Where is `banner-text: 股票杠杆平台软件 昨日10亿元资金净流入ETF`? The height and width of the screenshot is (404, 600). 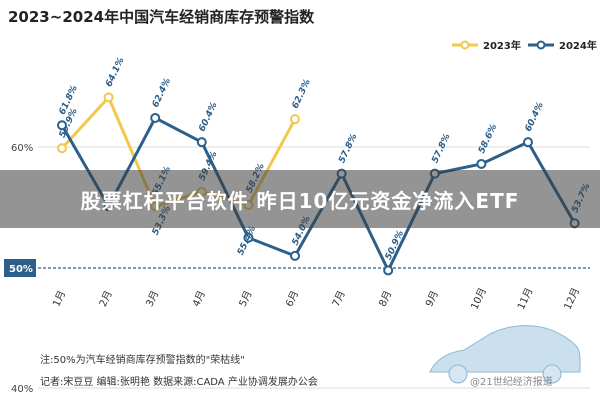 banner-text: 股票杠杆平台软件 昨日10亿元资金净流入ETF is located at coordinates (300, 200).